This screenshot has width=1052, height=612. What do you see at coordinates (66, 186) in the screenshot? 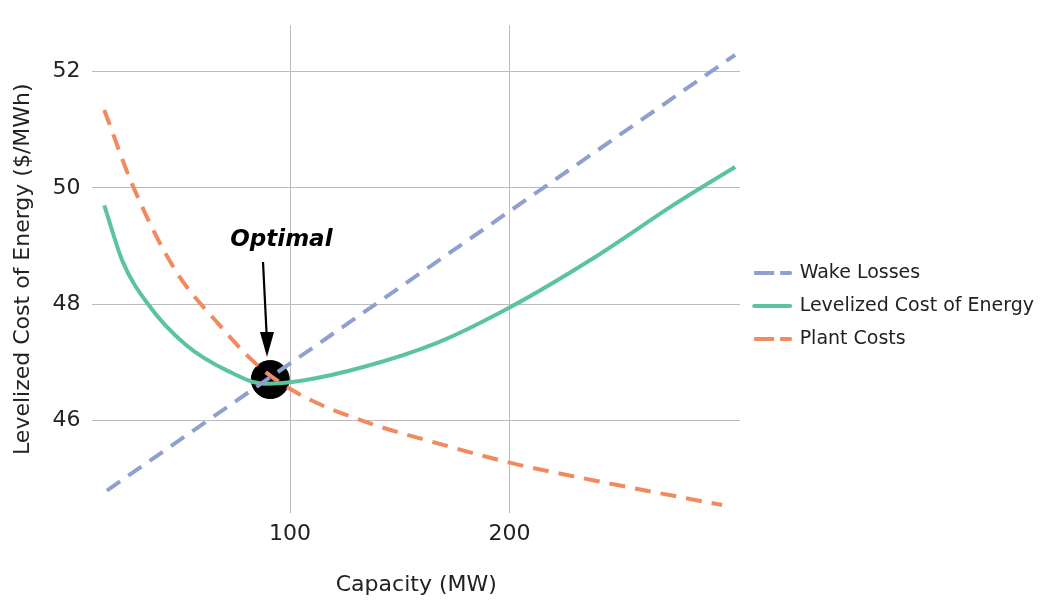
I see `y-tick-label: 50` at bounding box center [66, 186].